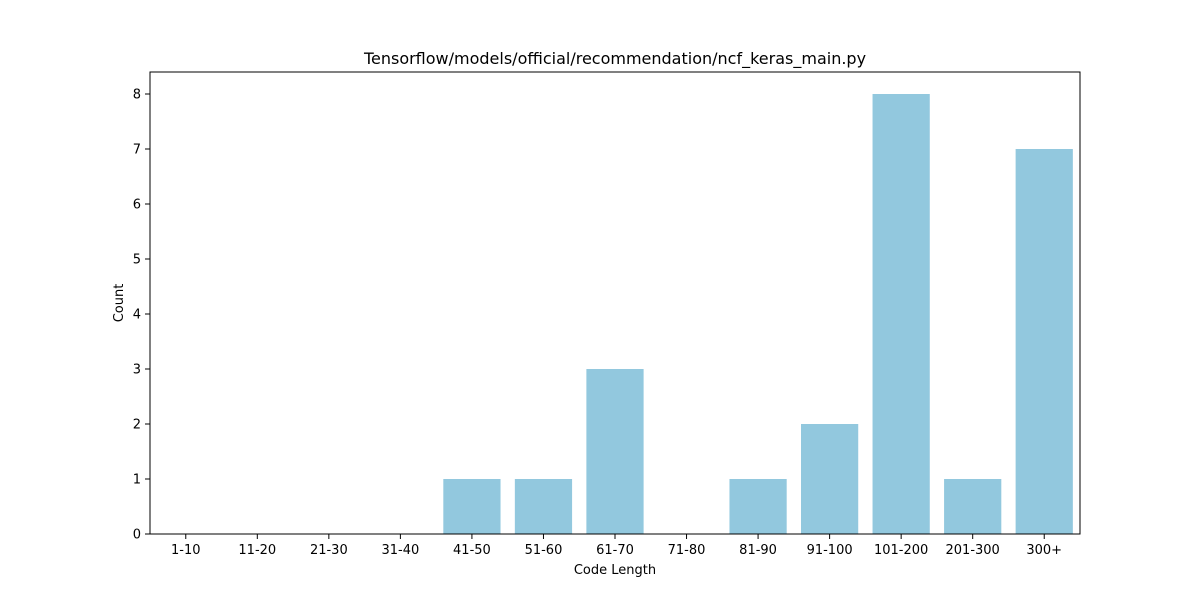 This screenshot has height=600, width=1200. Describe the element at coordinates (973, 550) in the screenshot. I see `x-tick-label: 201-300` at that location.